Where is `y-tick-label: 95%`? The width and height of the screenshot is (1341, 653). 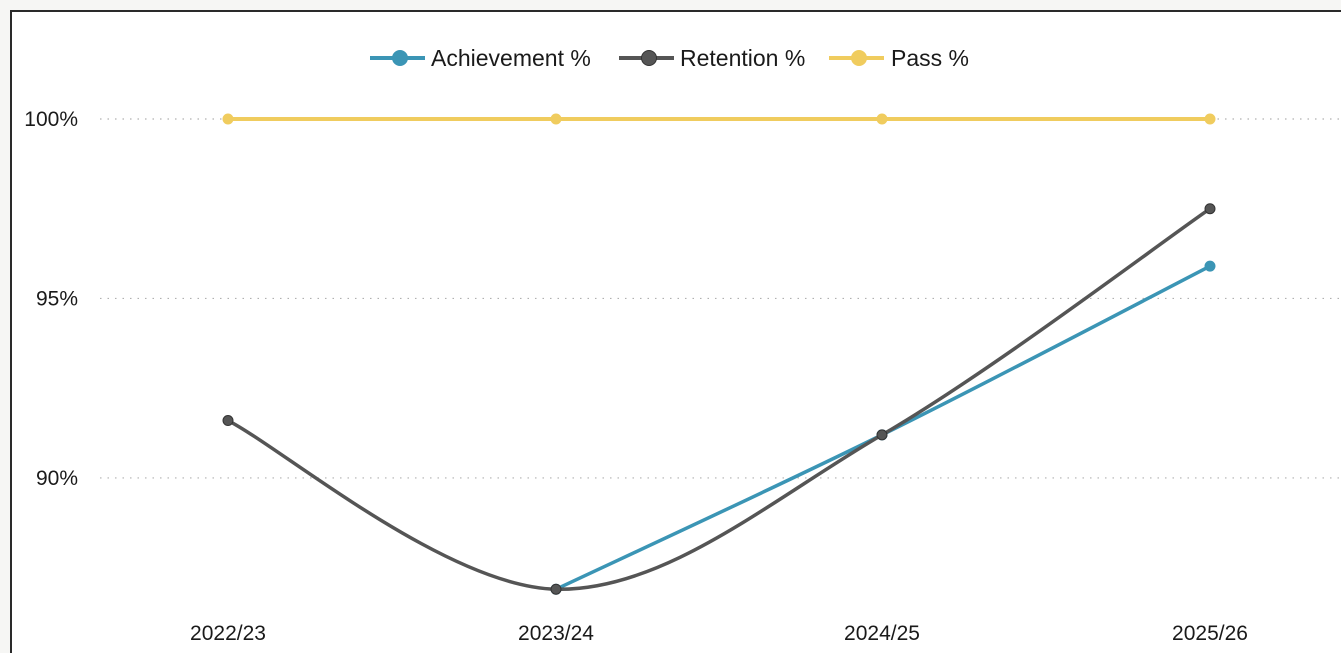
y-tick-label: 95% is located at coordinates (57, 298).